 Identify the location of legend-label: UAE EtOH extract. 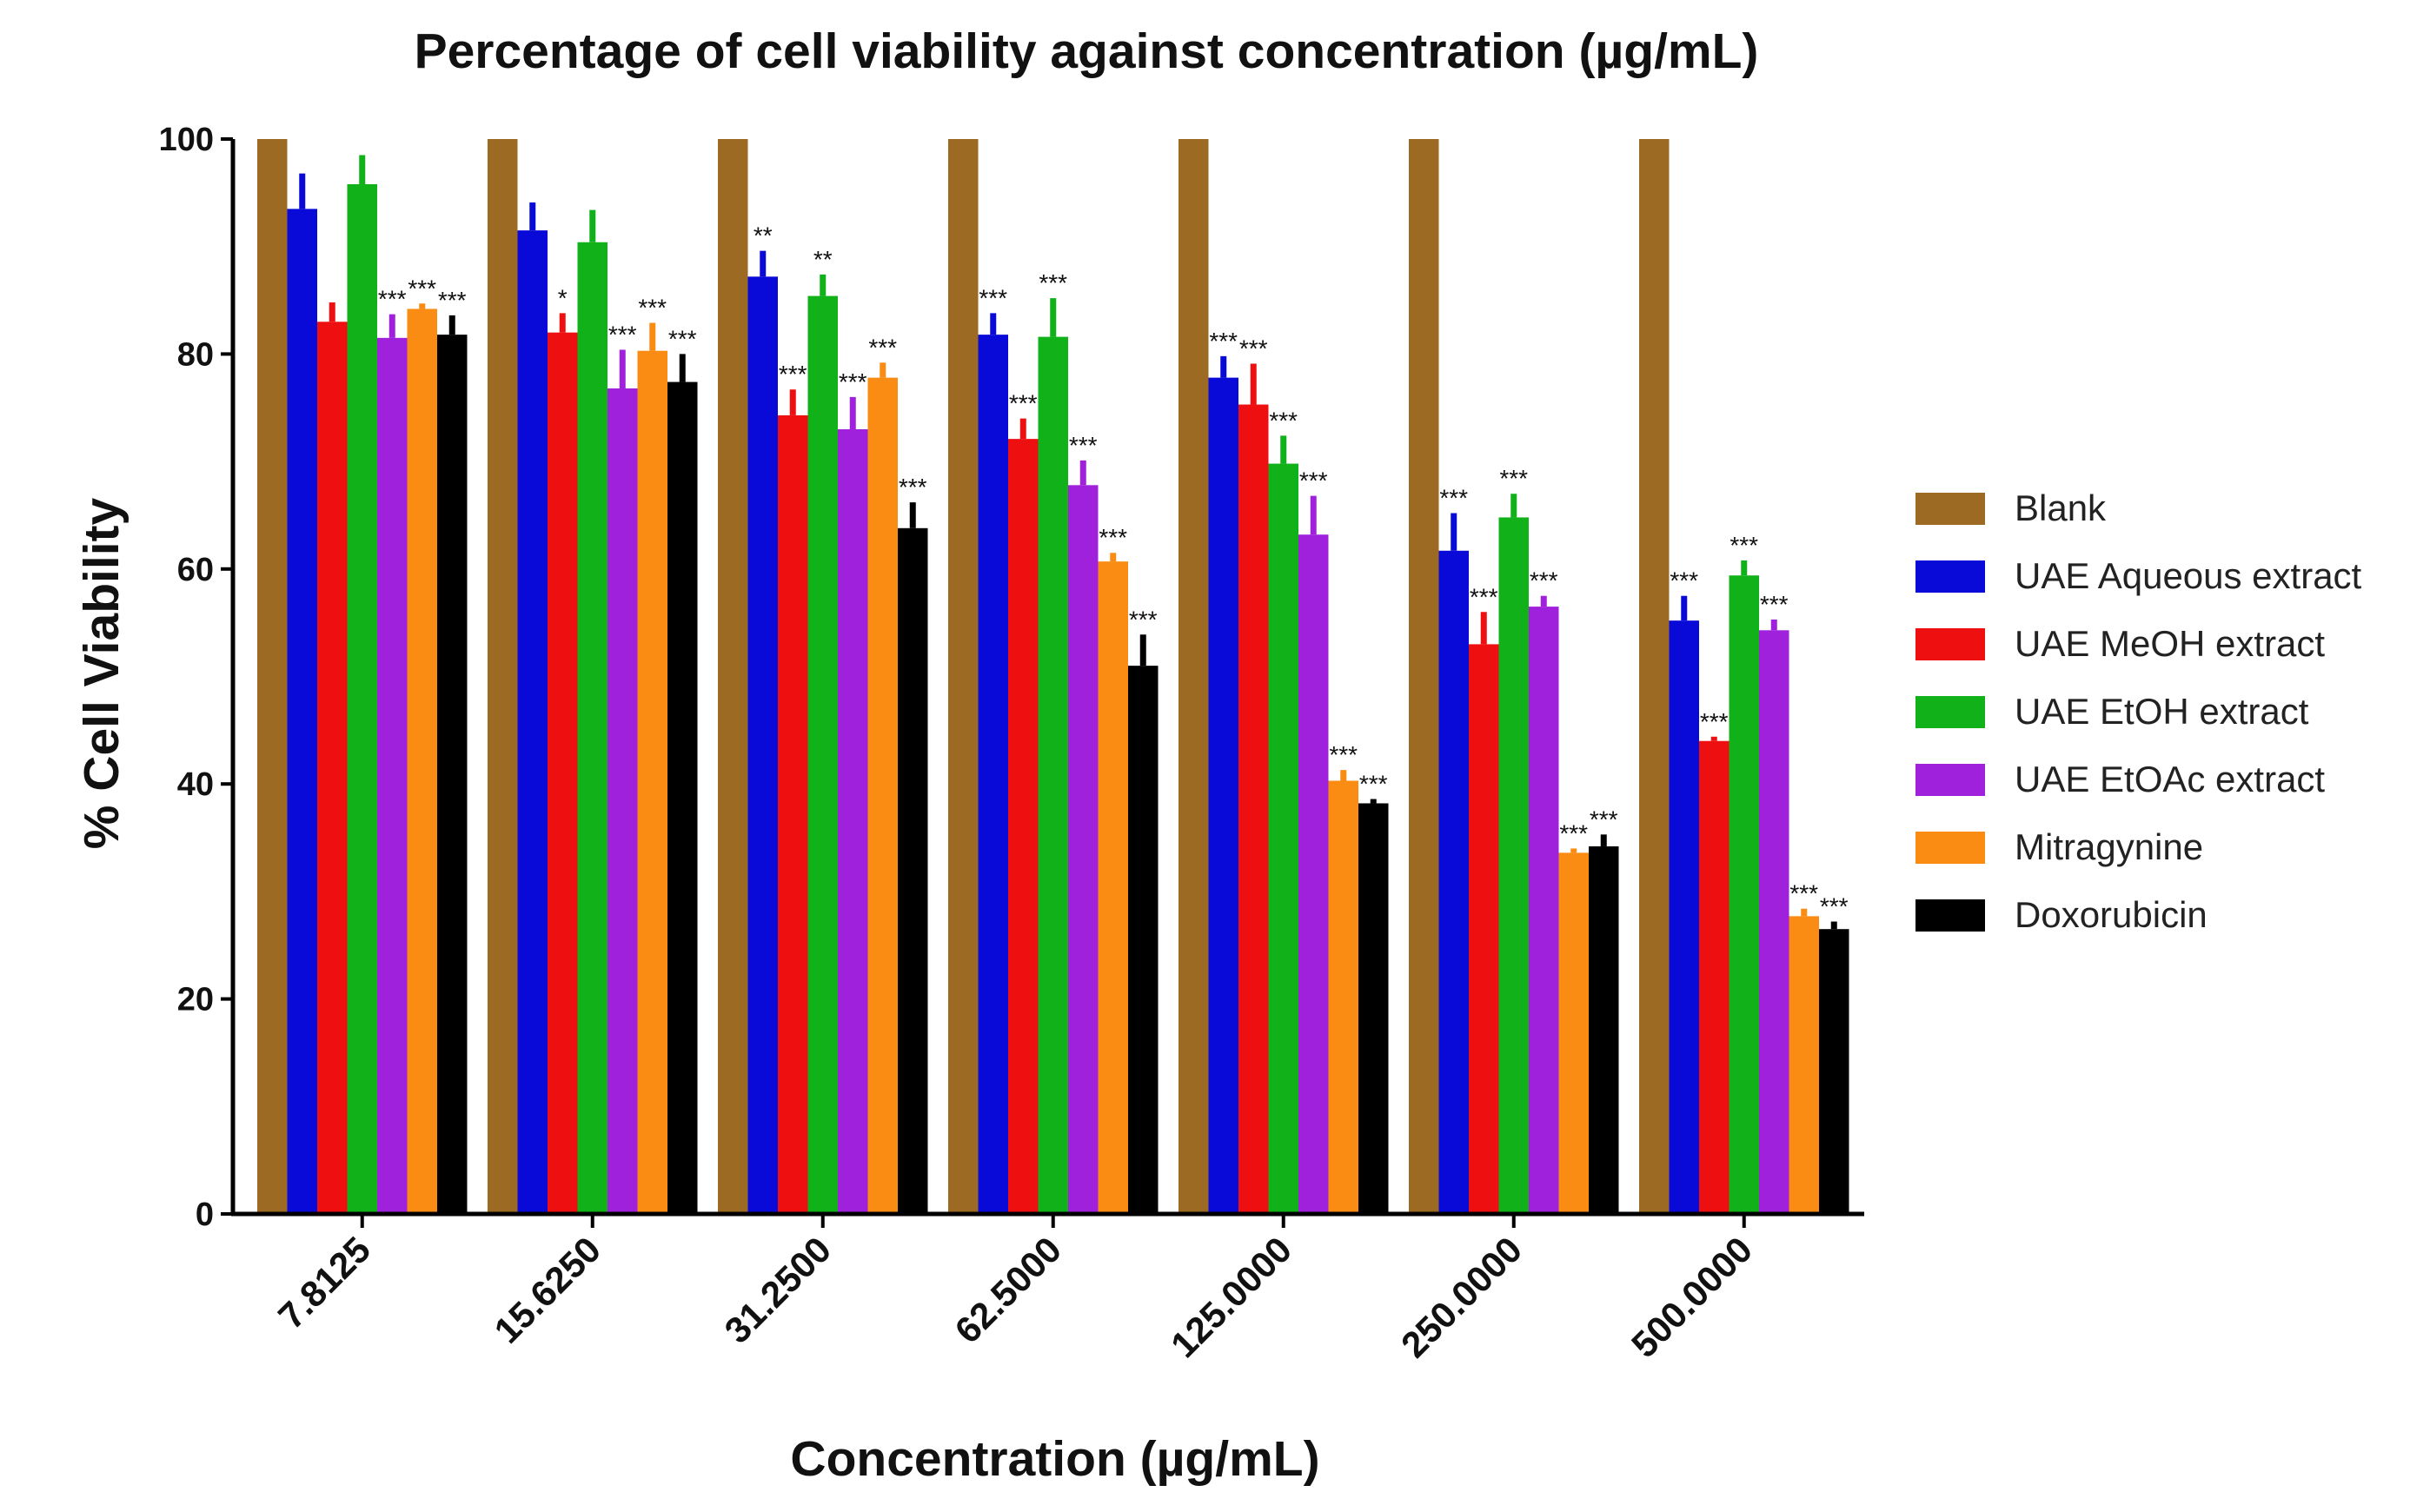
(2162, 711).